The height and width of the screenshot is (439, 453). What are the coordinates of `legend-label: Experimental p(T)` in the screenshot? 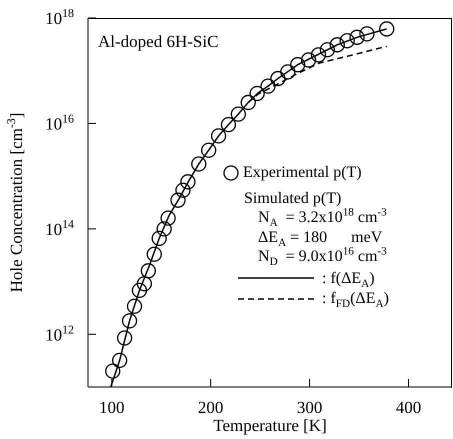 It's located at (302, 172).